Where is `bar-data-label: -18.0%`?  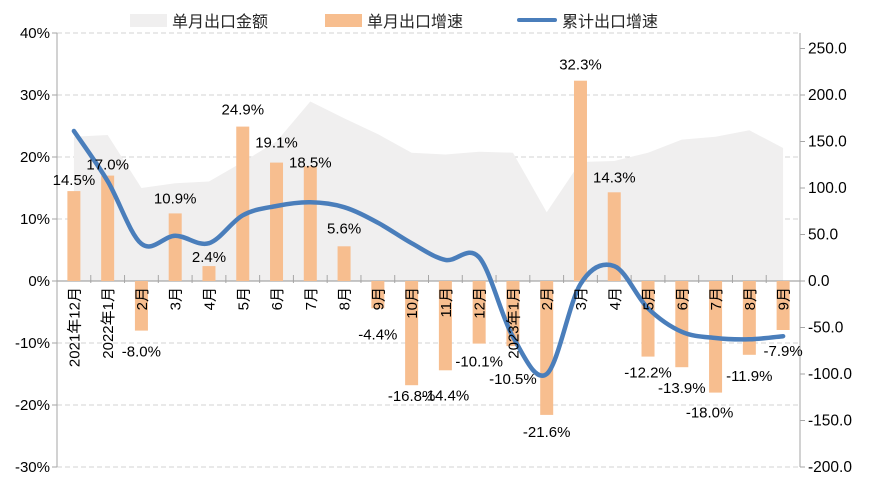
bar-data-label: -18.0% is located at coordinates (710, 413).